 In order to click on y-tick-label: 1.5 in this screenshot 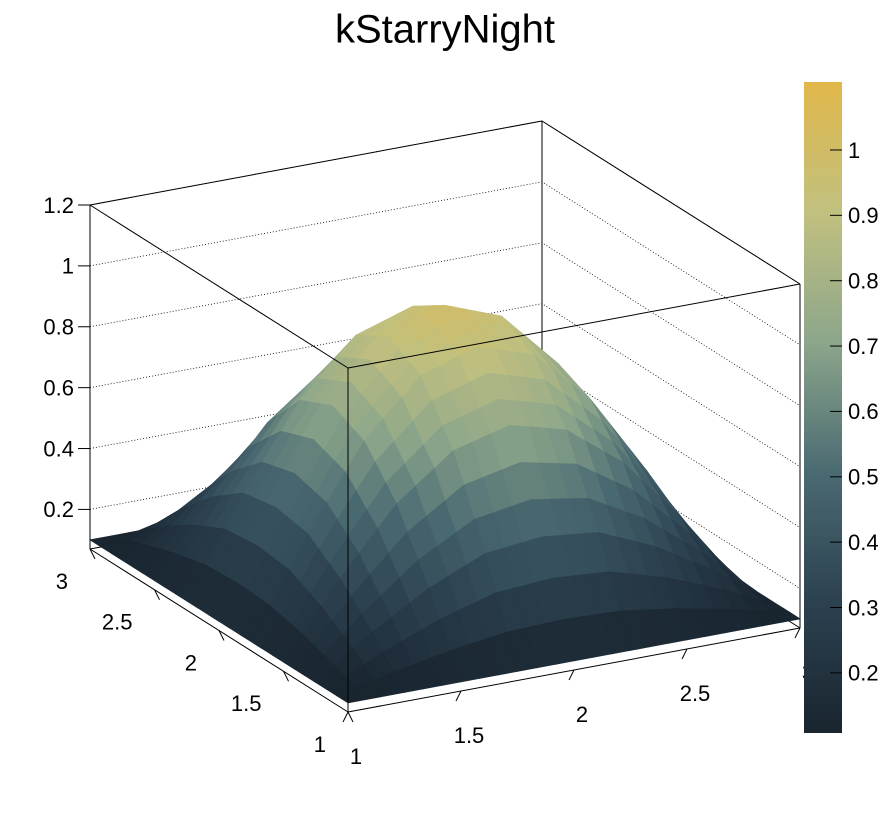, I will do `click(246, 703)`.